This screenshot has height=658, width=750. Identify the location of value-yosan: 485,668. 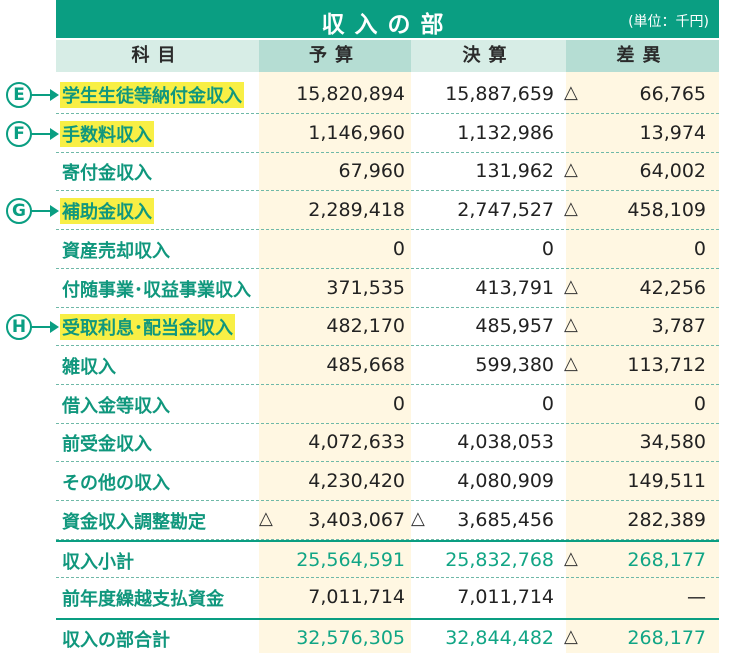
(365, 364).